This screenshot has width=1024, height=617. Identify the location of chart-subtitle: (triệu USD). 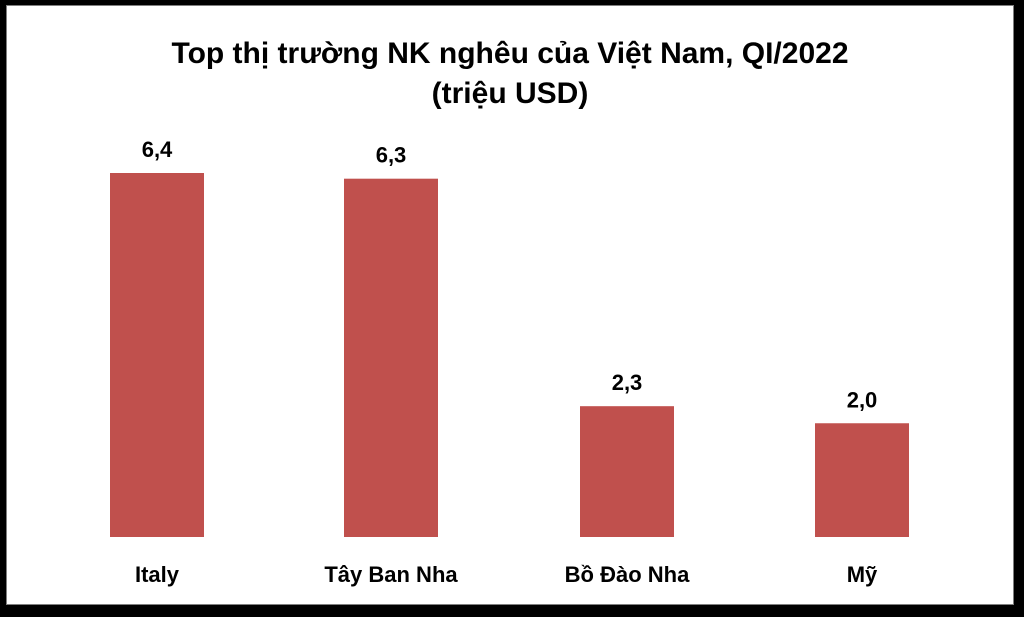
(510, 93).